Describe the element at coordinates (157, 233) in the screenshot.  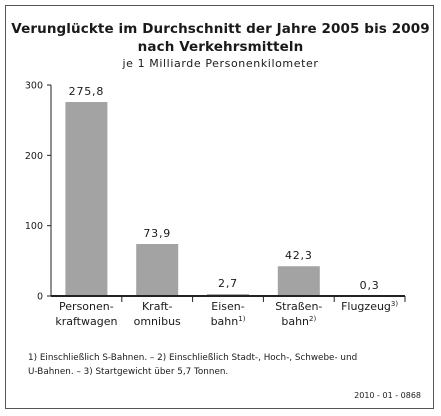
I see `bar-value-label: 73,9` at that location.